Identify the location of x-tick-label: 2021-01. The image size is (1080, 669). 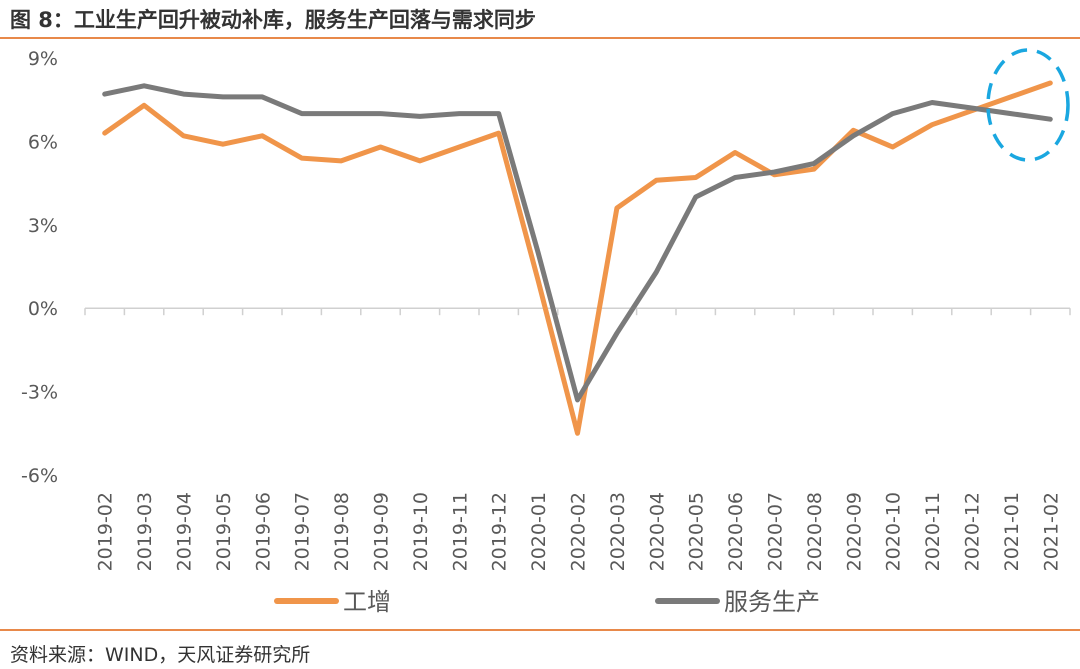
(1012, 531).